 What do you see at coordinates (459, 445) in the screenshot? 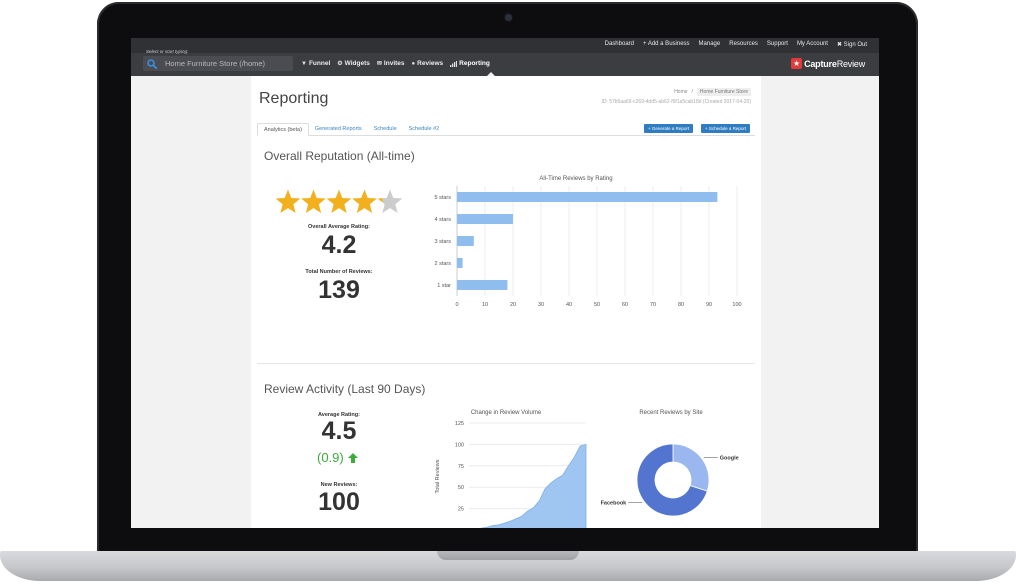
I see `y-tick-label: 100` at bounding box center [459, 445].